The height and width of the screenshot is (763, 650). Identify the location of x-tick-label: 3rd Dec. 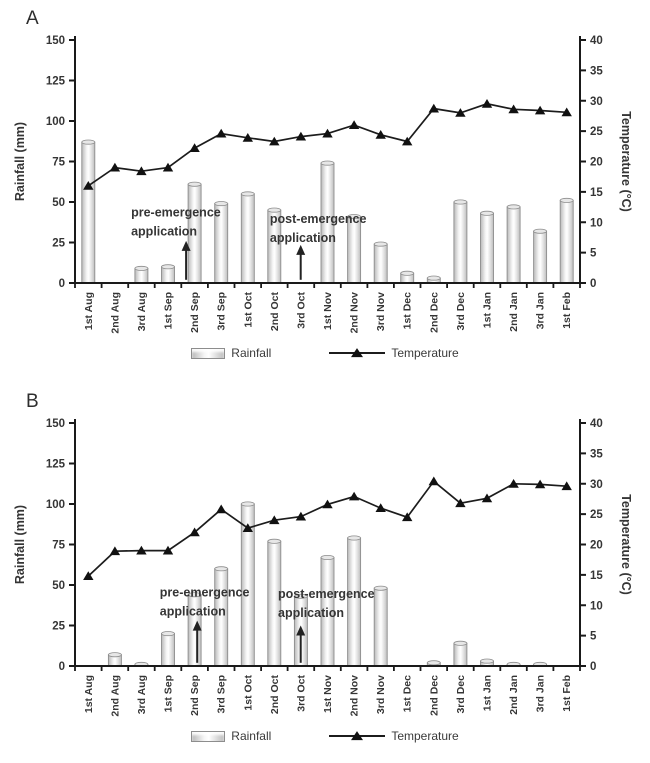
(461, 311).